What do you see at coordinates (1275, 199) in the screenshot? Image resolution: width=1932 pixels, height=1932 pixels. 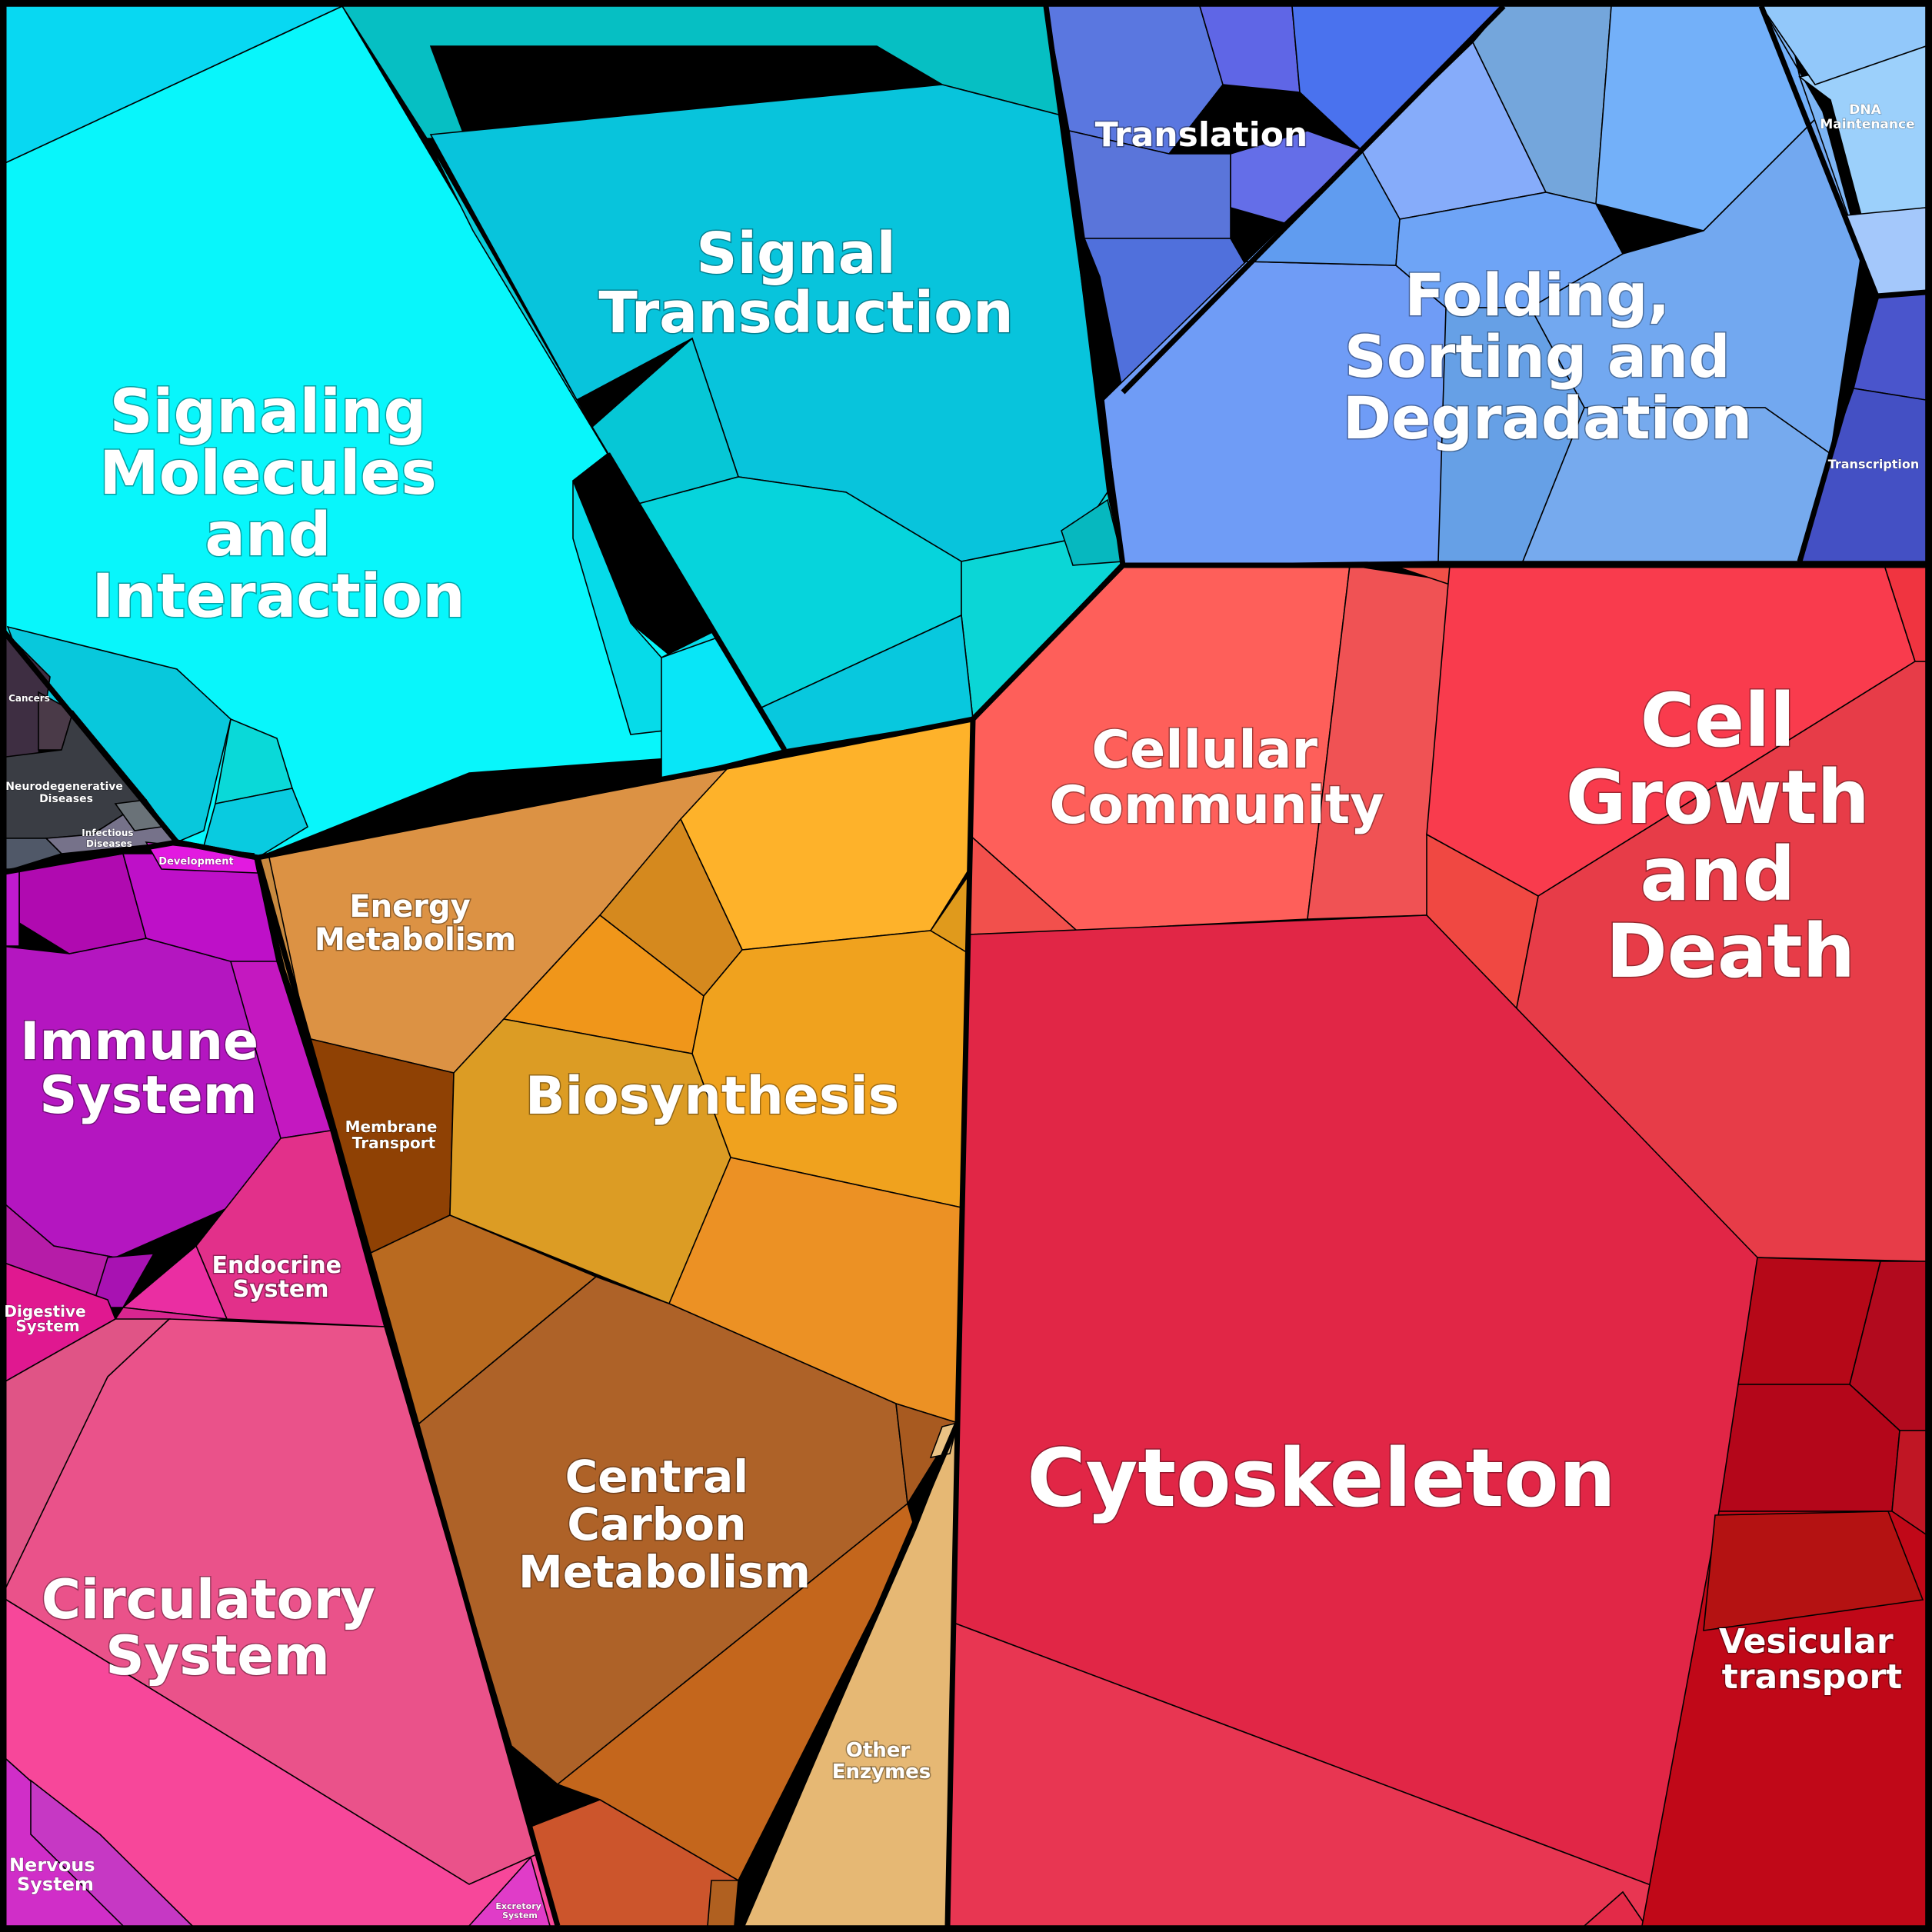 I see `region-translation` at bounding box center [1275, 199].